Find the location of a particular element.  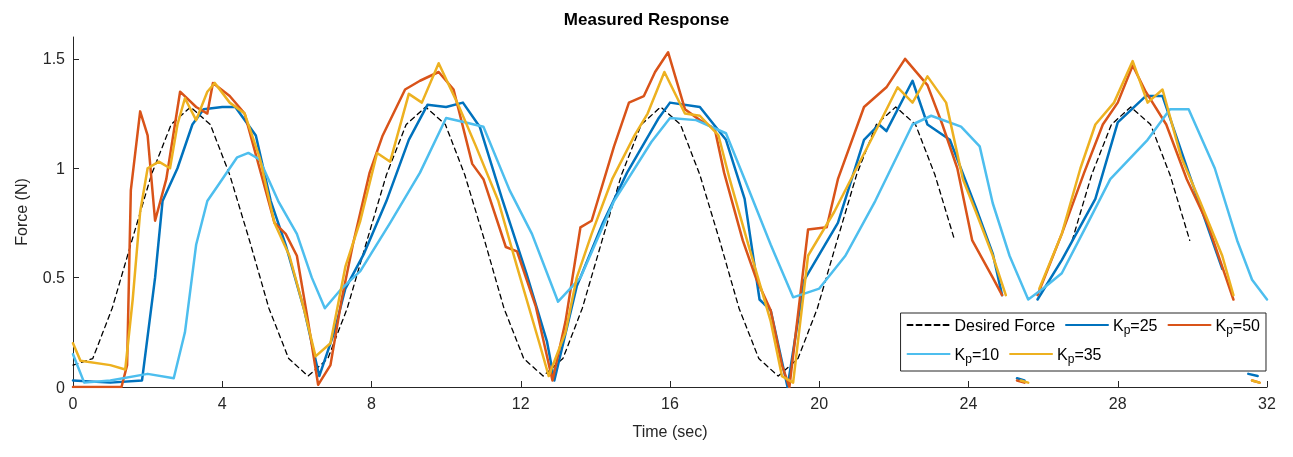

y-tick-label: 0.5 is located at coordinates (54, 278).